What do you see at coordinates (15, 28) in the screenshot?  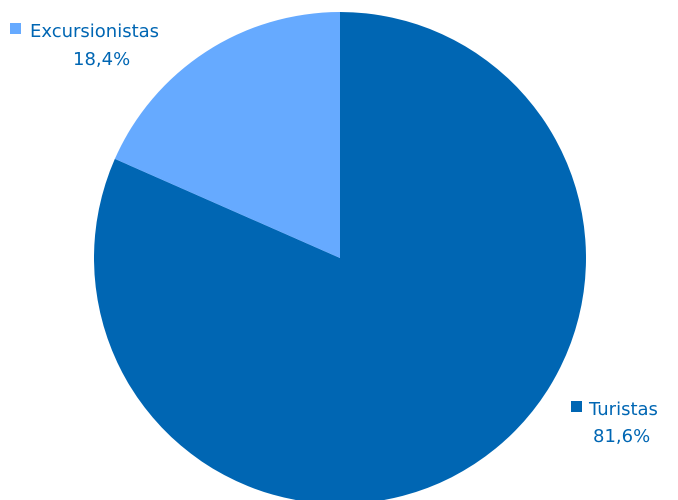 I see `legend-marker-excursionistas` at bounding box center [15, 28].